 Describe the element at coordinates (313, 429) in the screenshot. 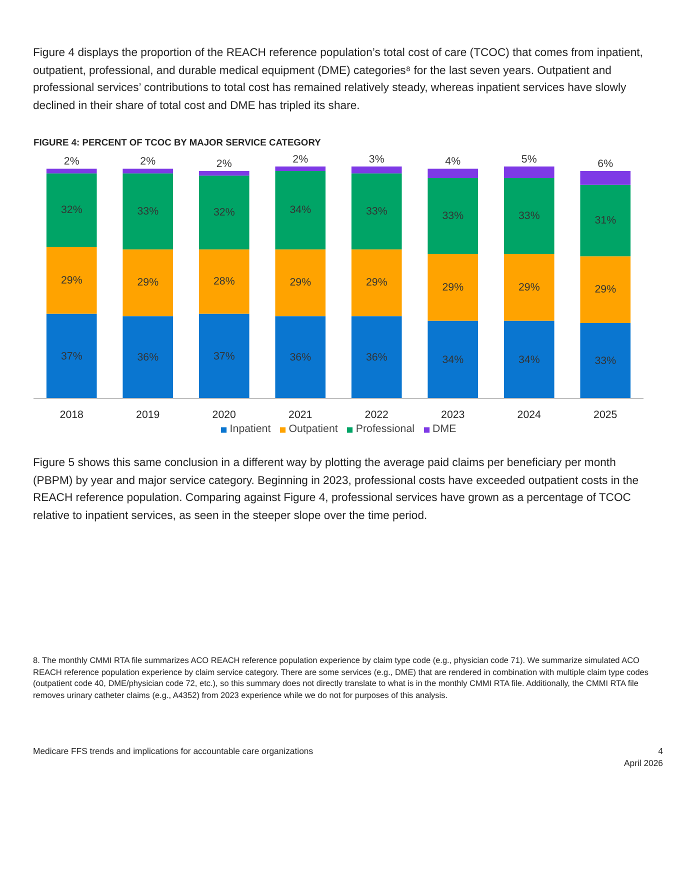

I see `legend-label: Outpatient` at that location.